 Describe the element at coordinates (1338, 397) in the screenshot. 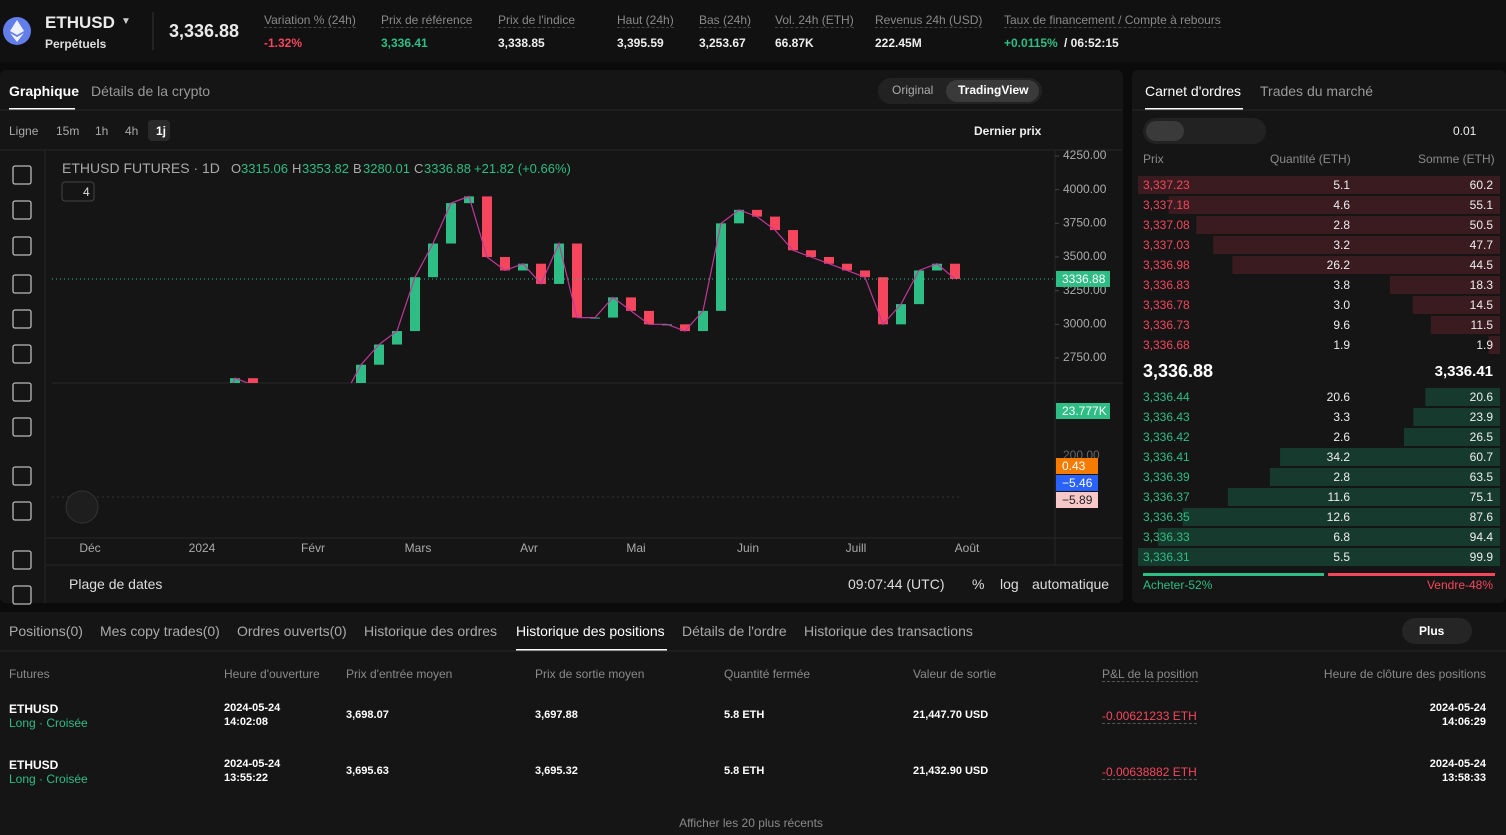

I see `book-qty: 20.6` at that location.